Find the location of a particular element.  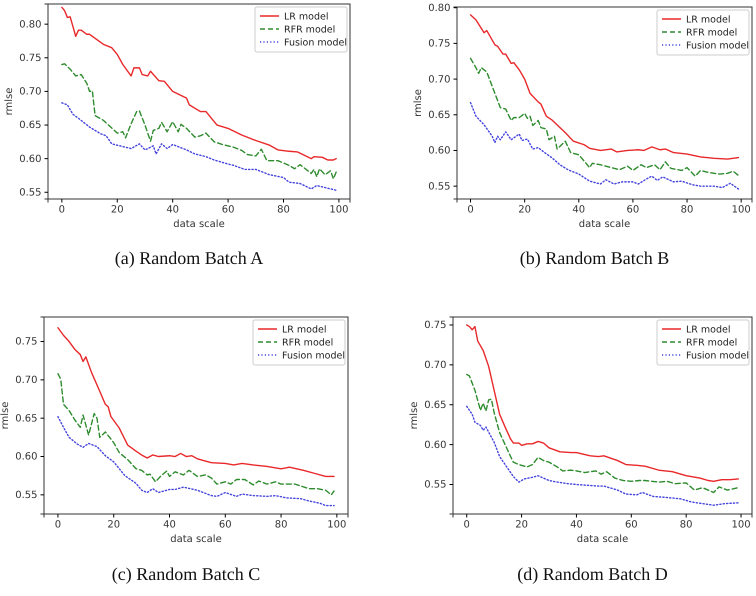

text: (d) Random Batch D is located at coordinates (592, 574).